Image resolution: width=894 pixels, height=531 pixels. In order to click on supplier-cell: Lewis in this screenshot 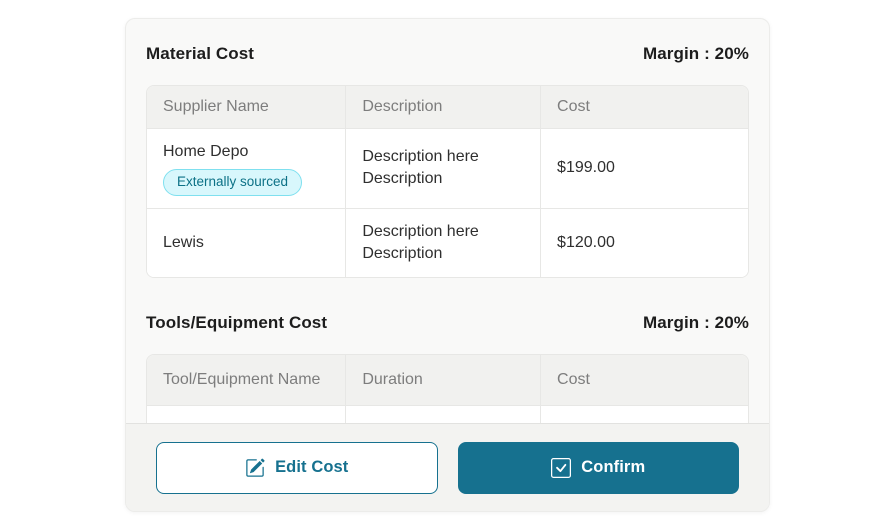, I will do `click(246, 242)`.